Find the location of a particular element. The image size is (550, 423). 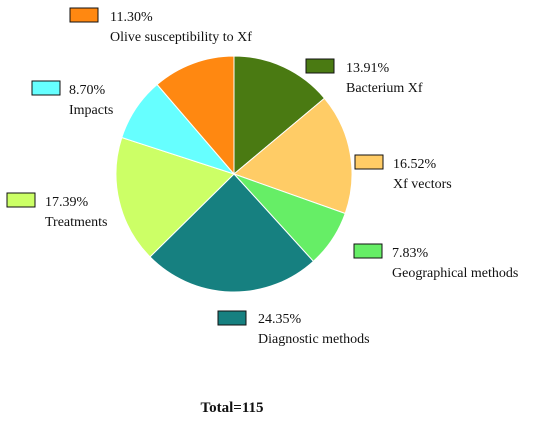

legend-label-bacterium: Bacterium Xf is located at coordinates (384, 88).